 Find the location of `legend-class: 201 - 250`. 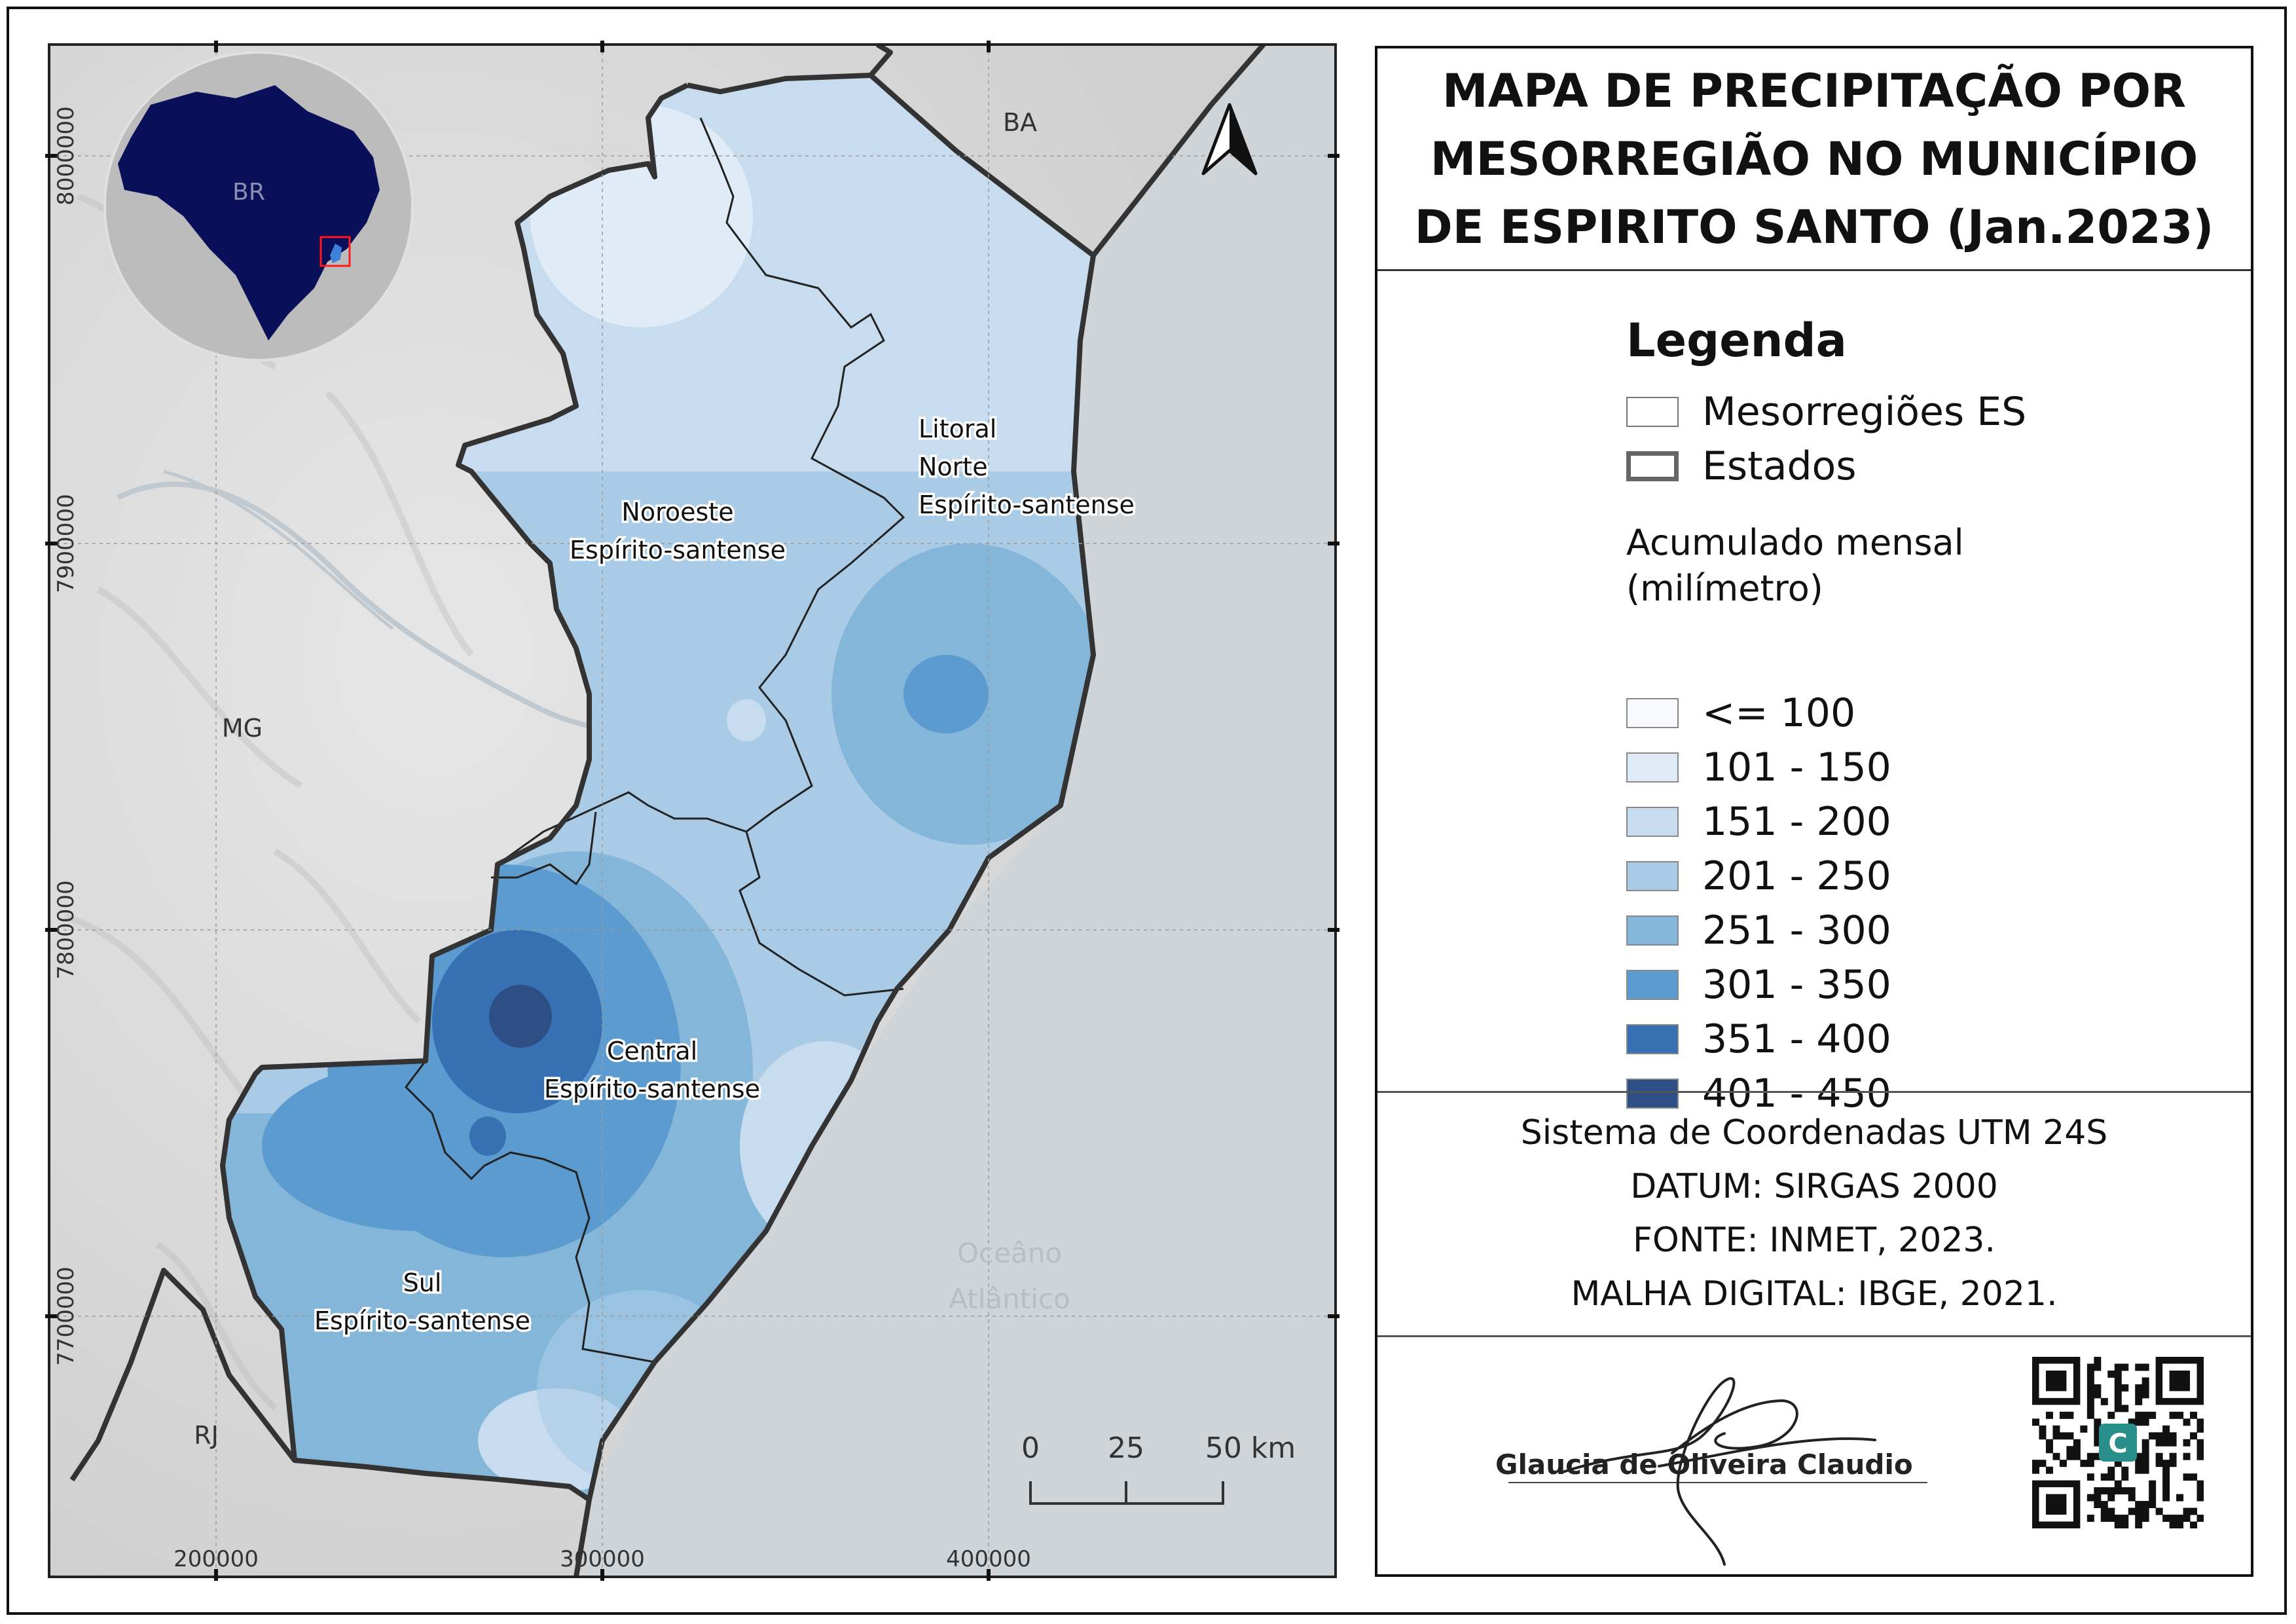

legend-class: 201 - 250 is located at coordinates (1758, 876).